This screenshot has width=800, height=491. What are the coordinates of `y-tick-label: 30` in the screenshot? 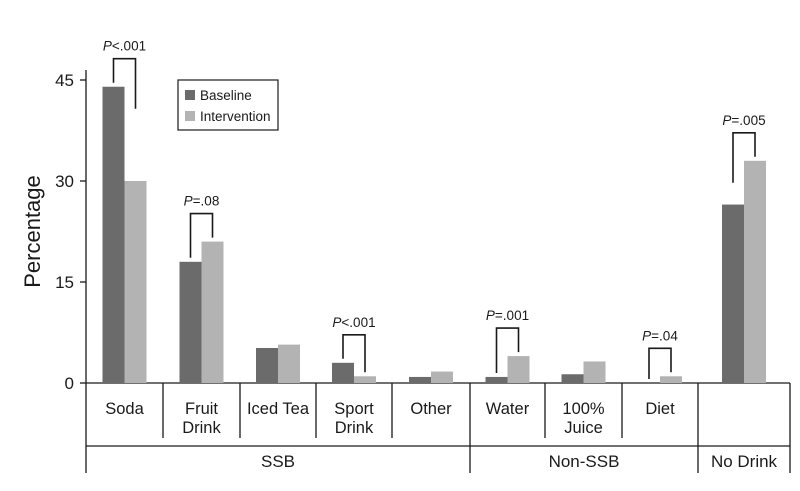 It's located at (64, 181).